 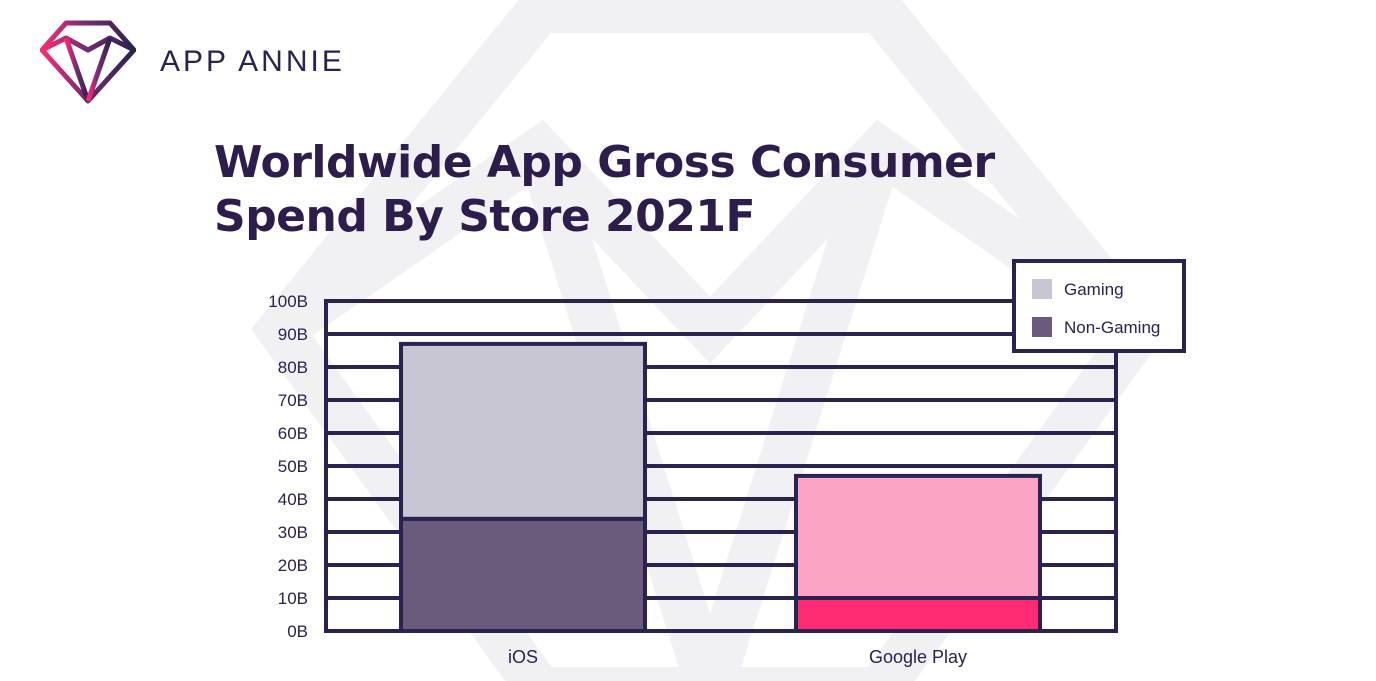 What do you see at coordinates (1094, 289) in the screenshot?
I see `legend-label-gaming: Gaming` at bounding box center [1094, 289].